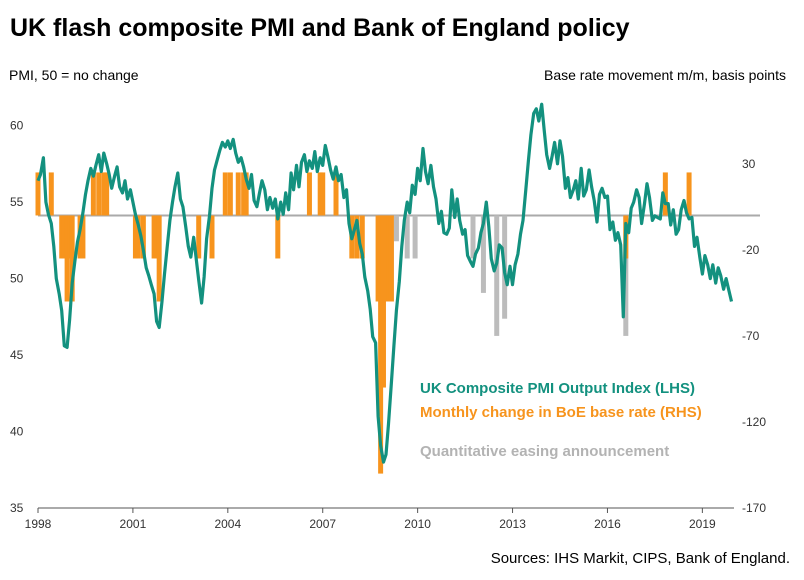  I want to click on x-tick-label: 1998, so click(38, 524).